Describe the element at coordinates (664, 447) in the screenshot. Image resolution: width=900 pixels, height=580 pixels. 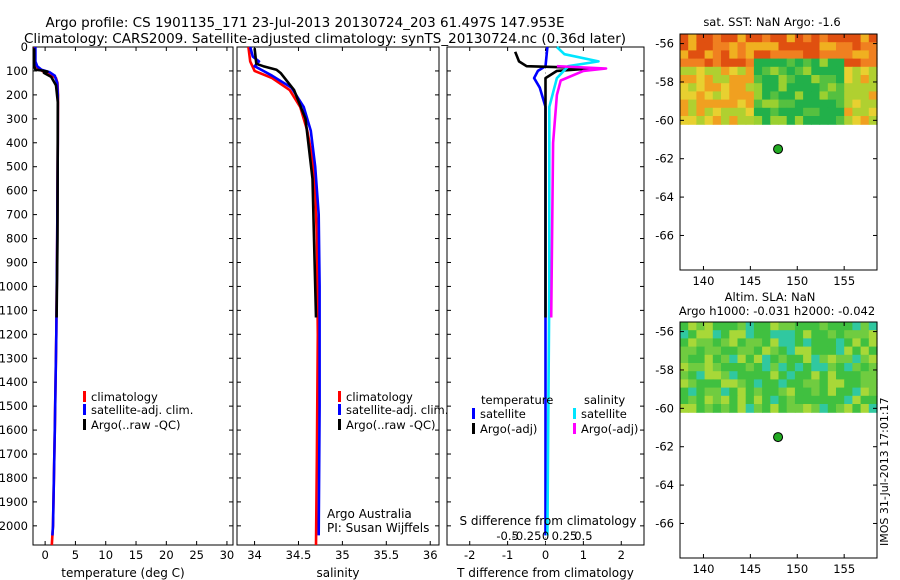
I see `sla_map-ytick-label: -62` at that location.